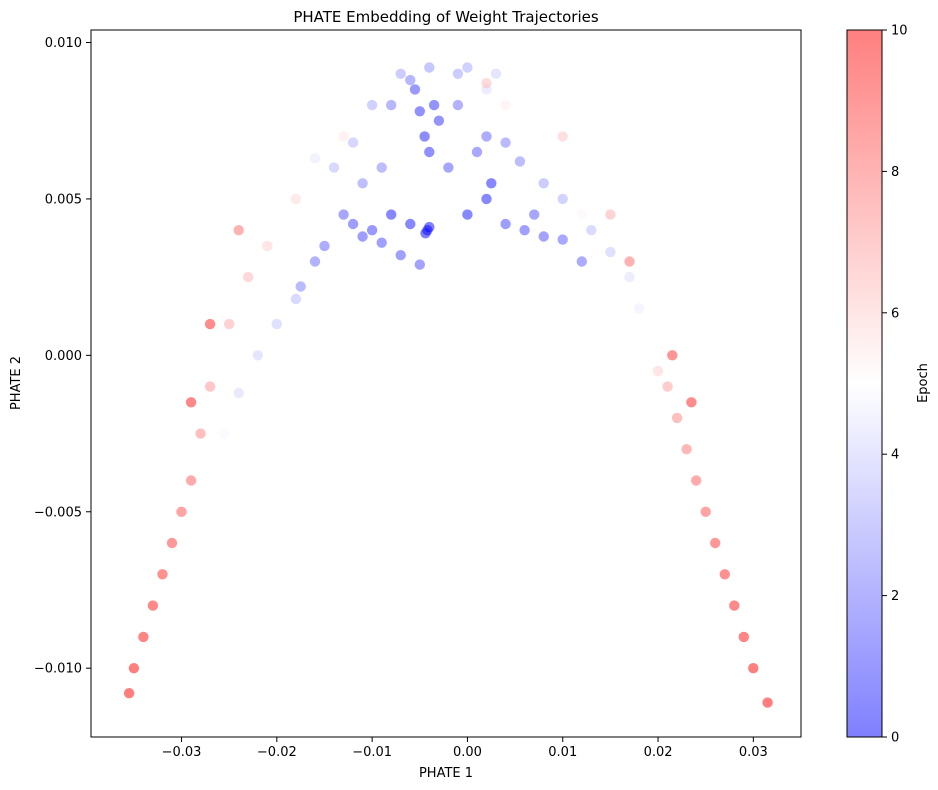  I want to click on colorbar-tick-label: 4, so click(895, 455).